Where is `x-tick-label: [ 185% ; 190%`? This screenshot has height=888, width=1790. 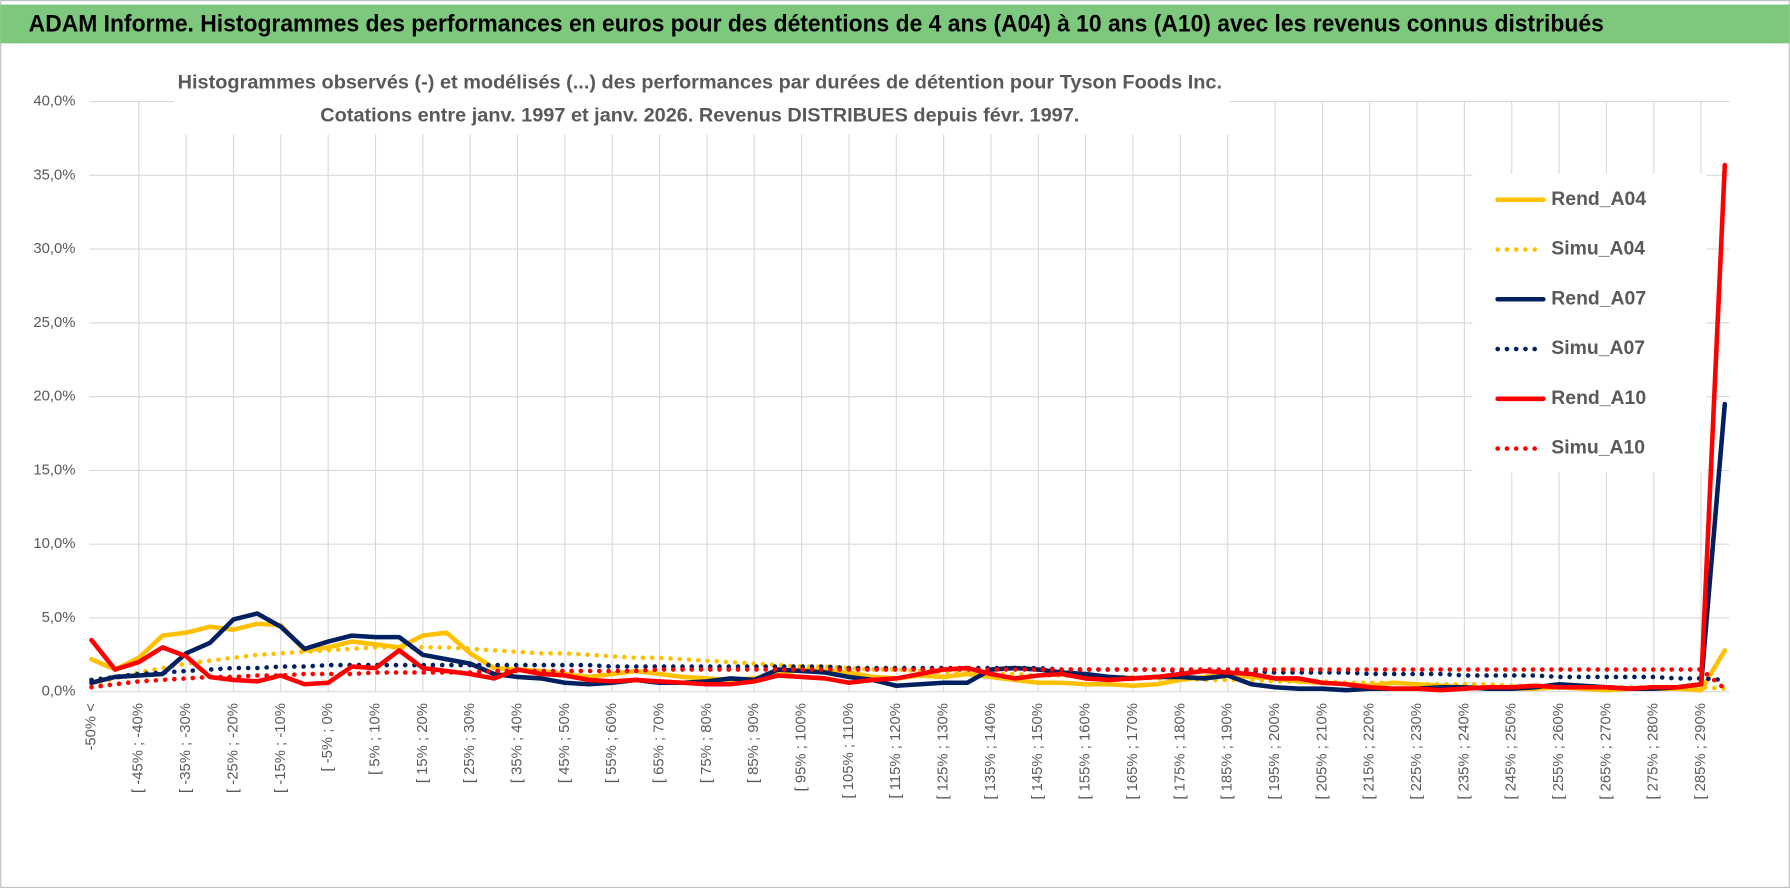
x-tick-label: [ 185% ; 190% is located at coordinates (1228, 751).